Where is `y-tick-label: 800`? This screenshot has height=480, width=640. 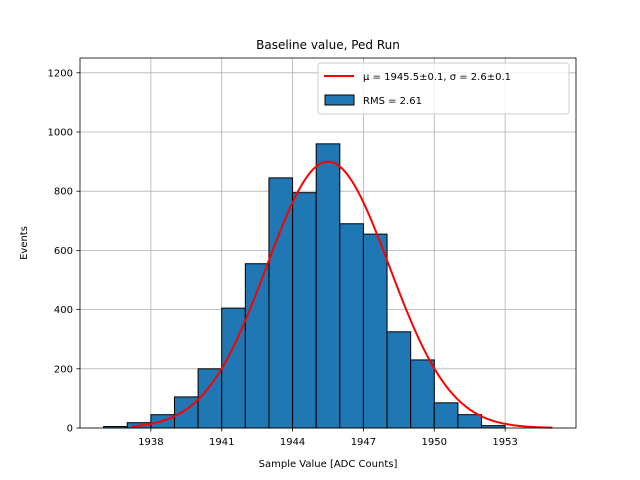 y-tick-label: 800 is located at coordinates (63, 192).